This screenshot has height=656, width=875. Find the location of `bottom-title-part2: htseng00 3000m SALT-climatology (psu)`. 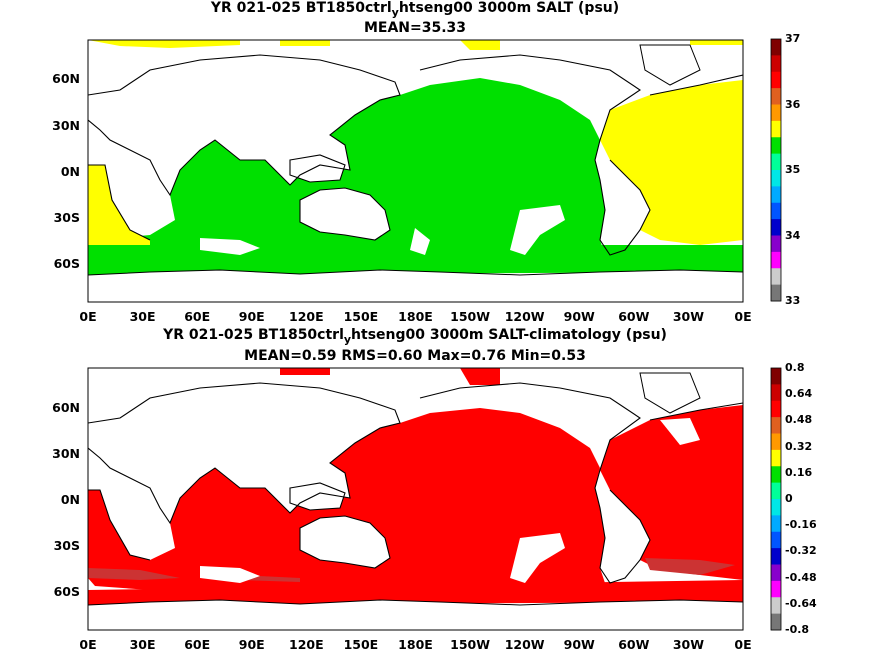

bottom-title-part2: htseng00 3000m SALT-climatology (psu) is located at coordinates (509, 335).